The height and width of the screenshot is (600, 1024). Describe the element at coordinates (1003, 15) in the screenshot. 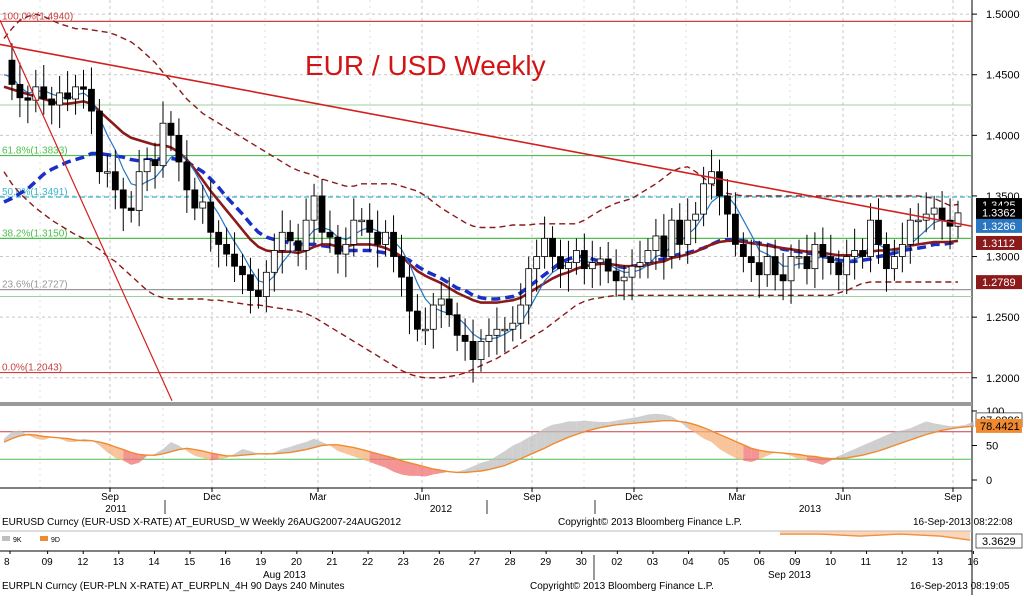

I see `y-tick-label: 1.5000` at that location.